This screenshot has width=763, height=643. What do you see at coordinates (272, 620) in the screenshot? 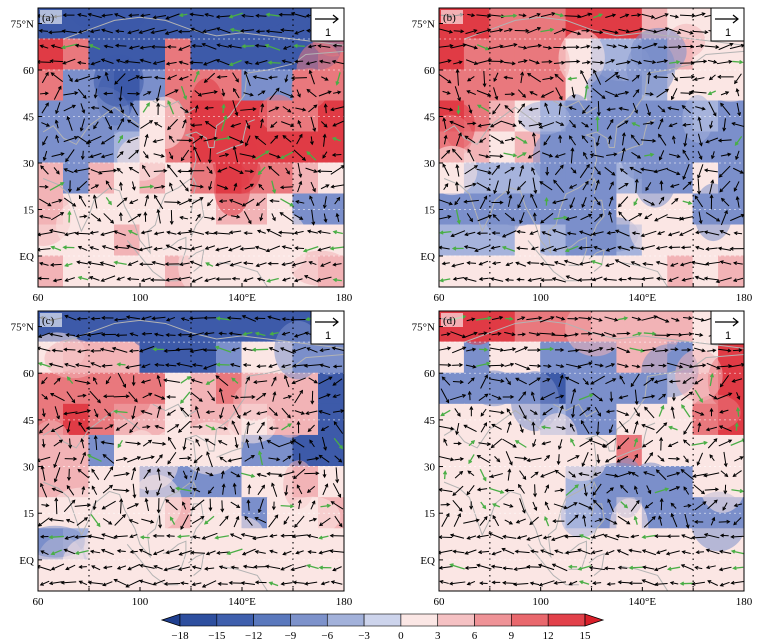
I see `colorbar-segment` at bounding box center [272, 620].